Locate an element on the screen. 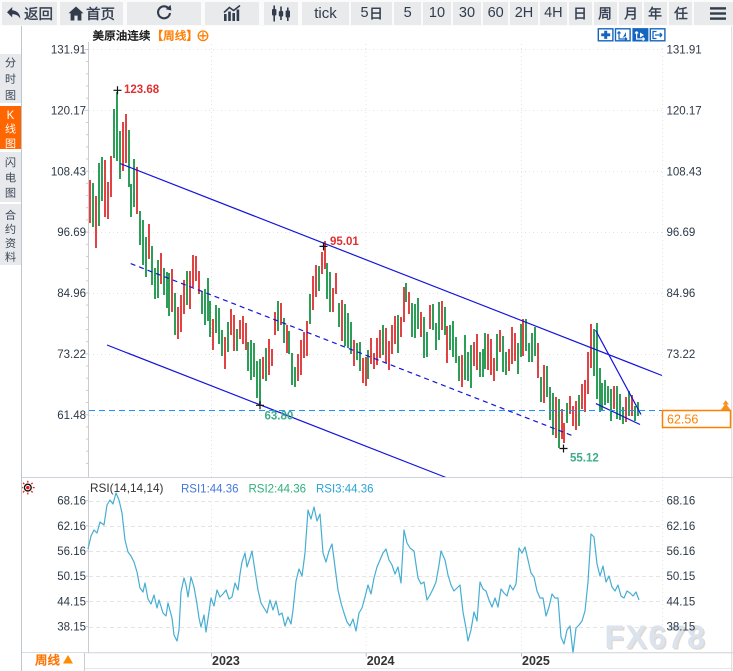 Image resolution: width=733 pixels, height=671 pixels. svg-text: 123.68 is located at coordinates (142, 90).